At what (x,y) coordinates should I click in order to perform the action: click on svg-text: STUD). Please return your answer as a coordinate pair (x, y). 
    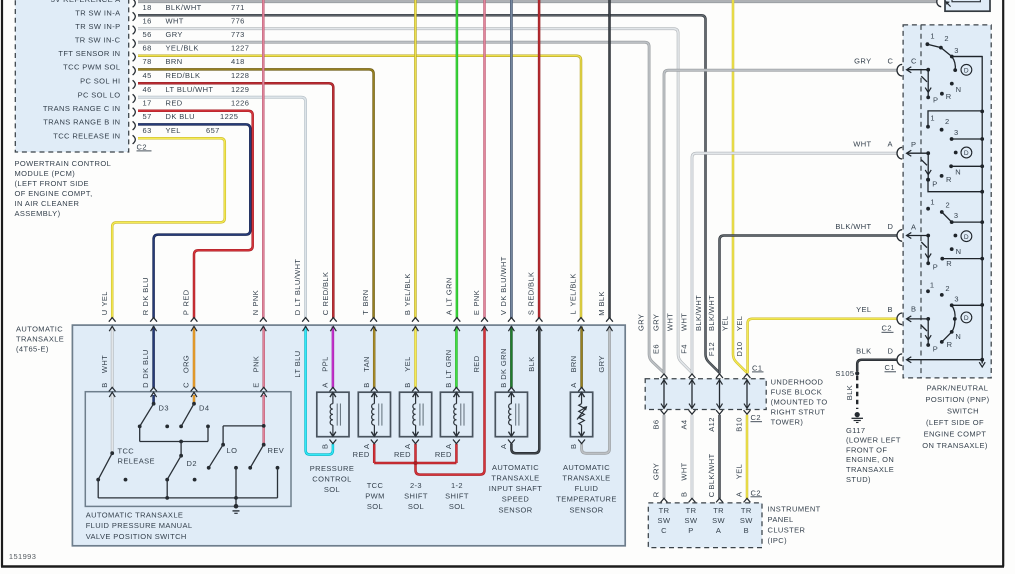
    Looking at the image, I should click on (858, 479).